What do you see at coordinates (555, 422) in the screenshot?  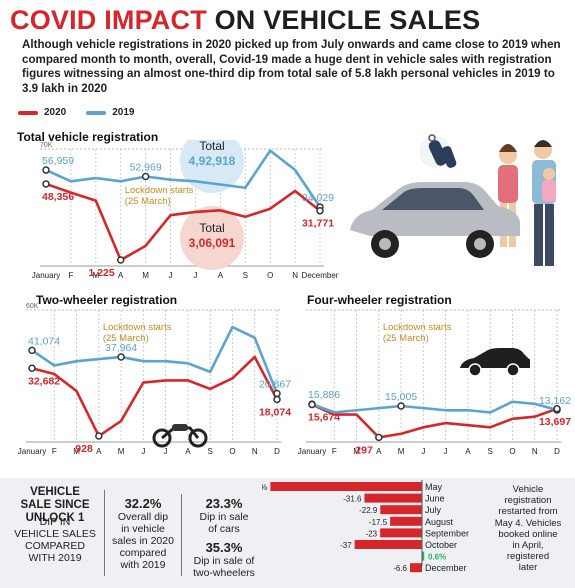 I see `point-label-2020: 13,697` at bounding box center [555, 422].